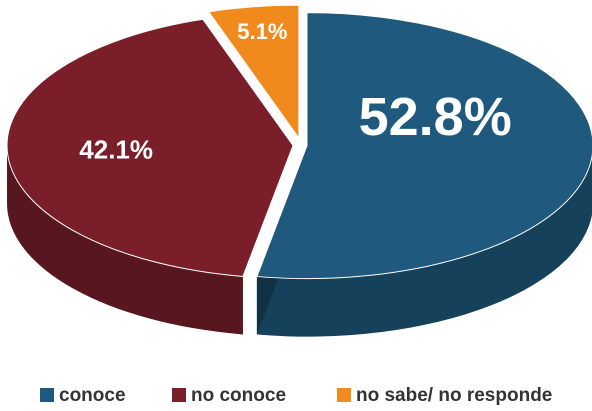 The image size is (592, 411). I want to click on data-label: 52.8%, so click(435, 117).